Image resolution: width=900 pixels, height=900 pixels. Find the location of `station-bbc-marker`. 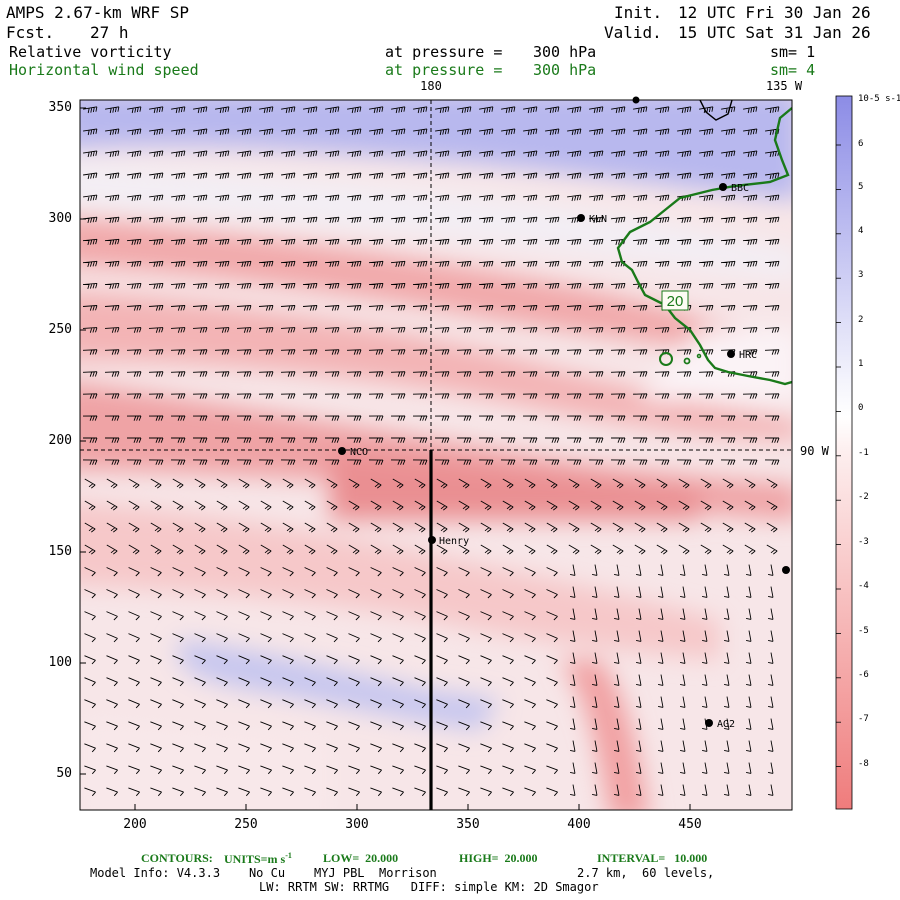

station-bbc-marker is located at coordinates (723, 187).